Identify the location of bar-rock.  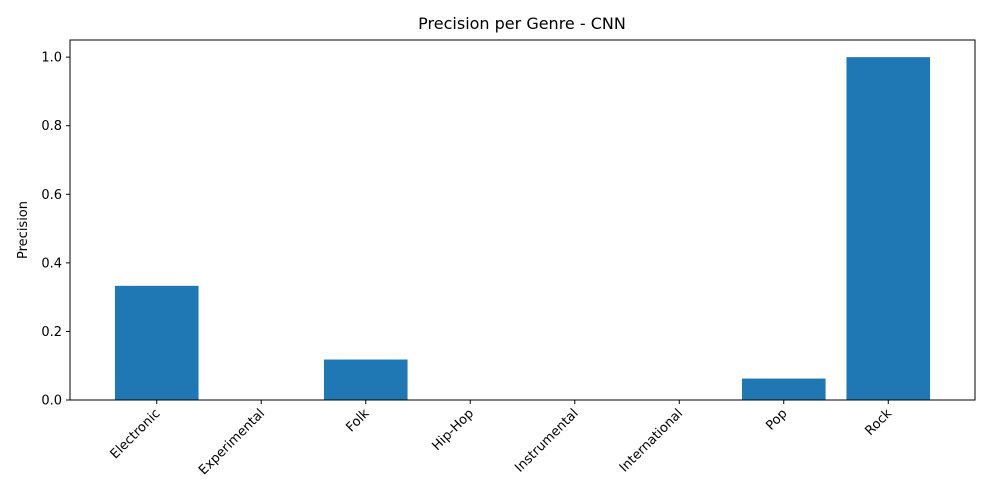
(888, 229).